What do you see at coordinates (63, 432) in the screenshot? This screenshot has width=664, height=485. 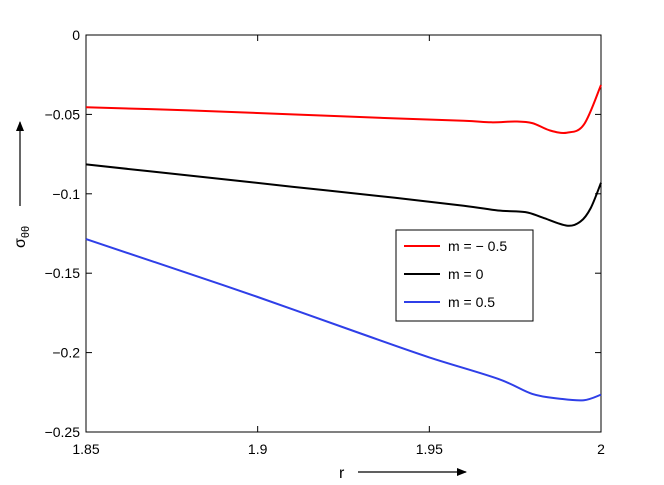 I see `y-tick-label: −0.25` at bounding box center [63, 432].